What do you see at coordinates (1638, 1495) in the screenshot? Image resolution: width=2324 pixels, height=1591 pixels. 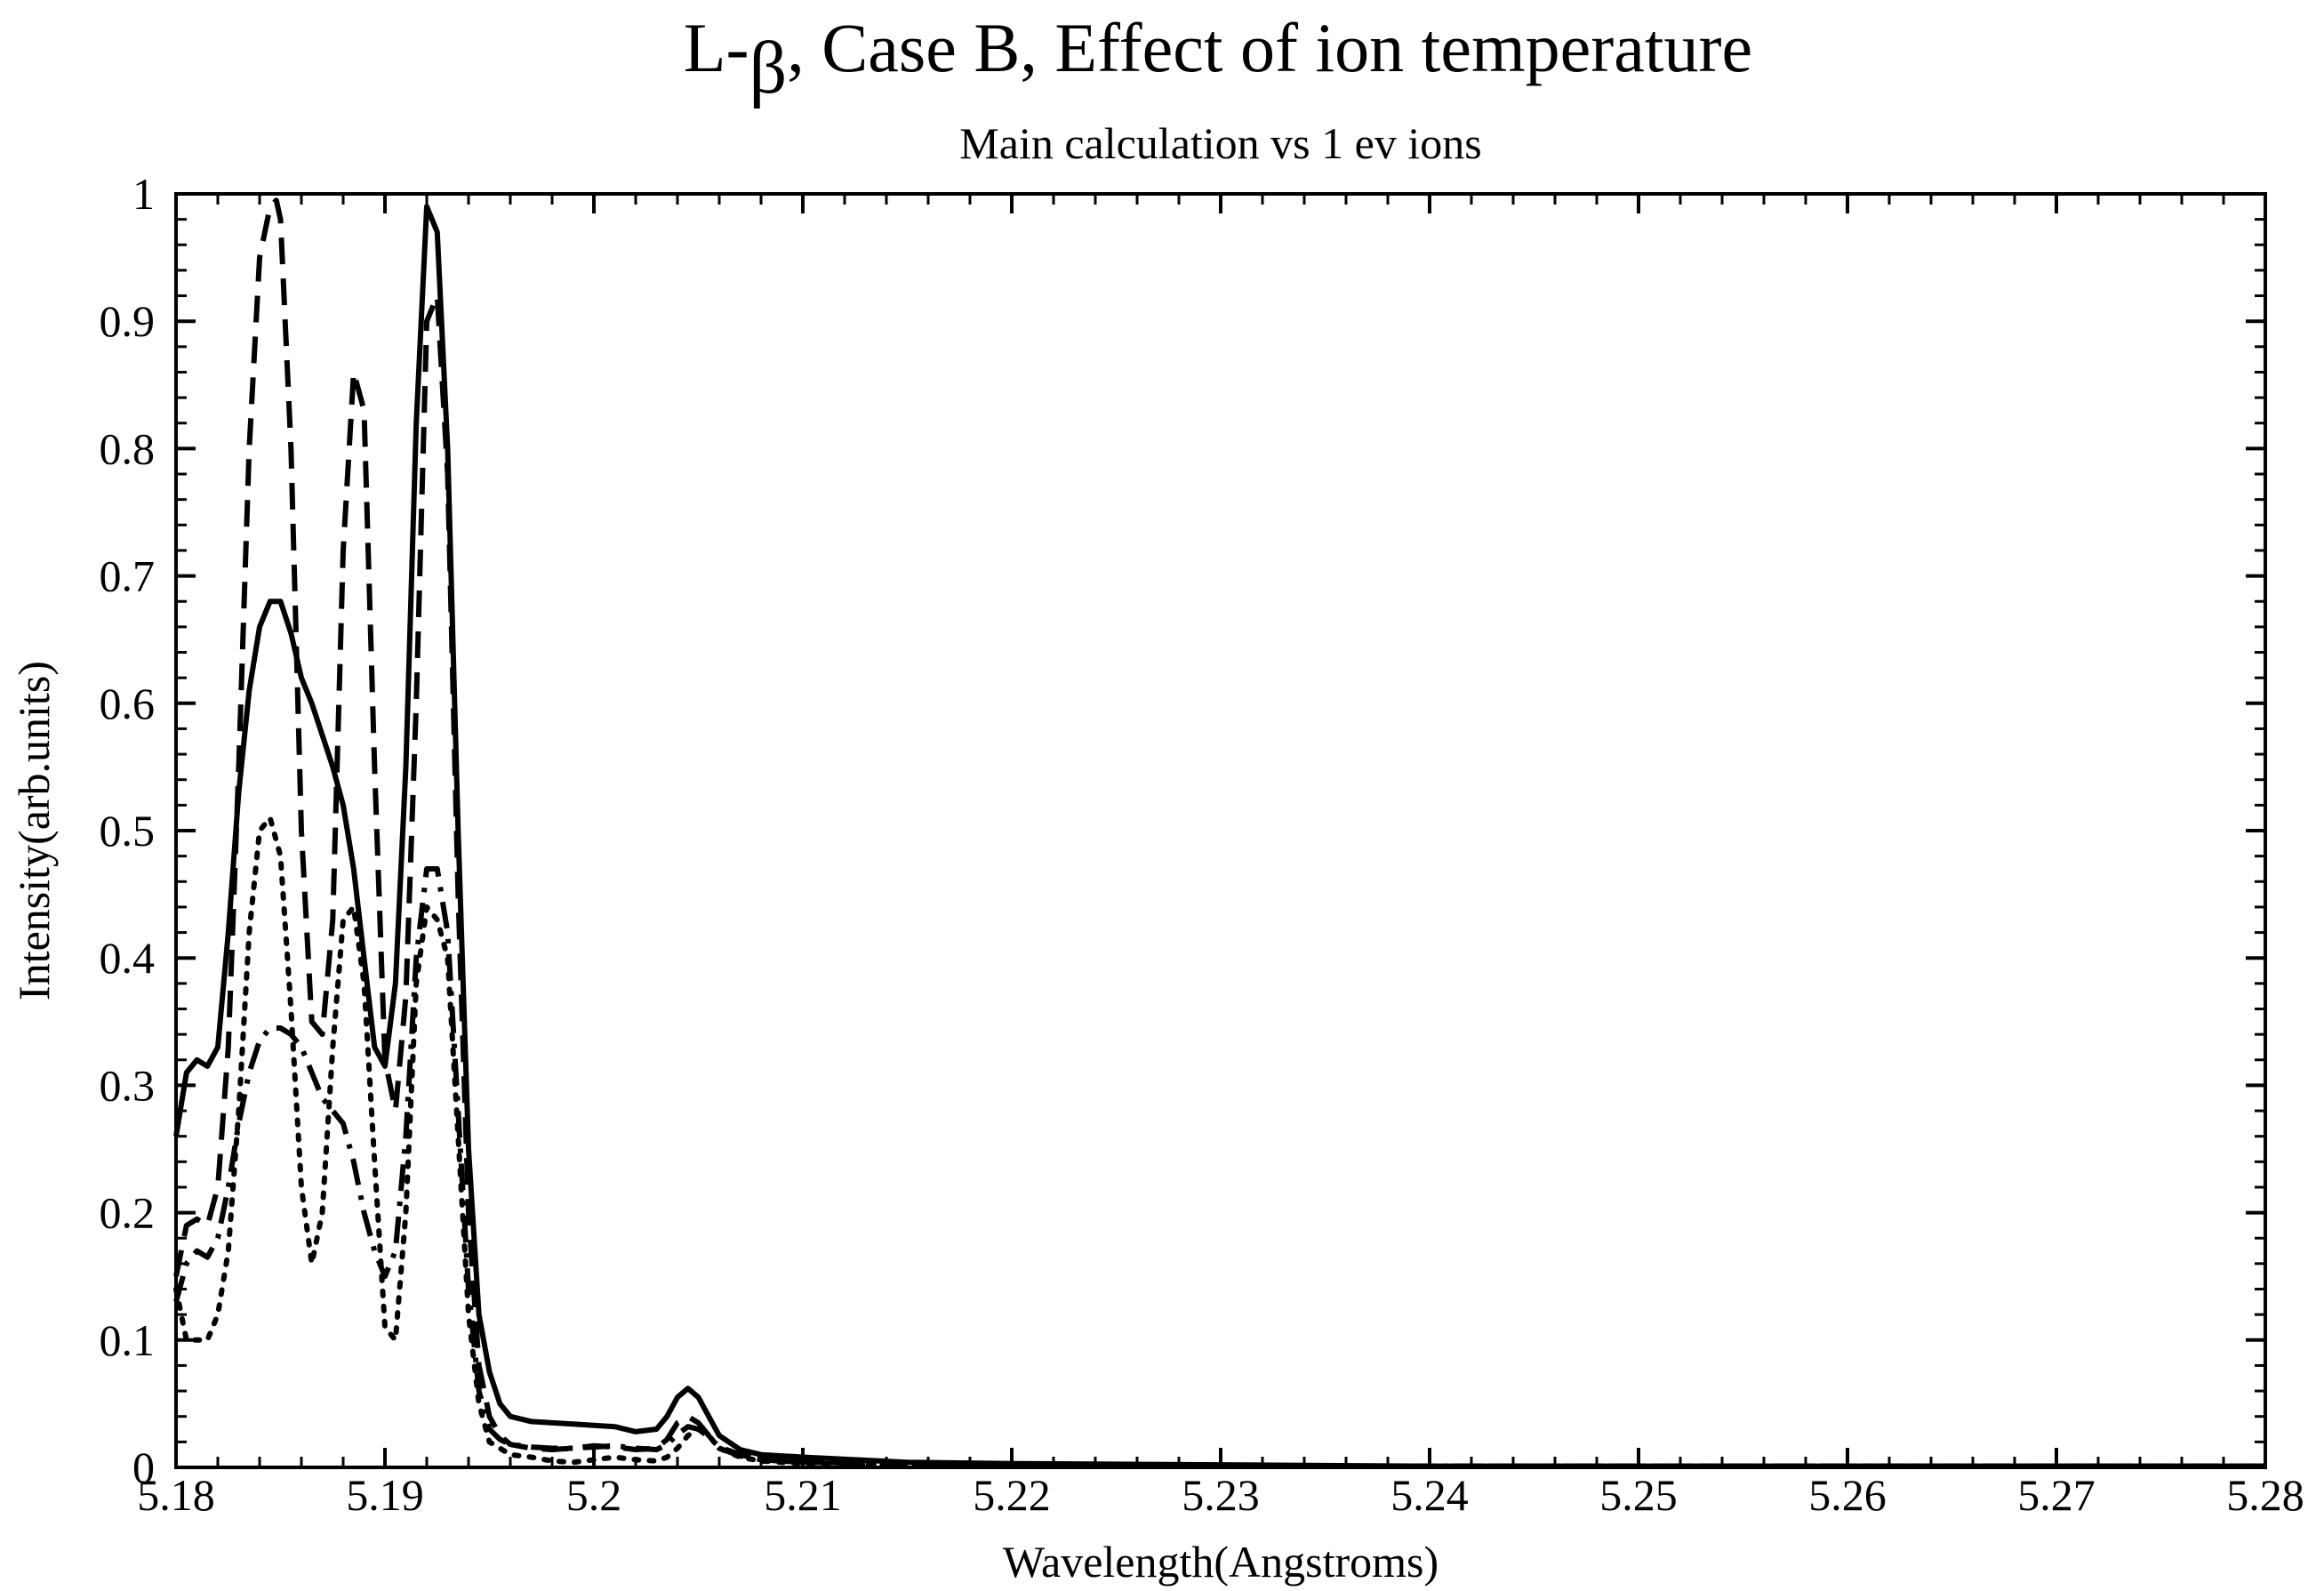 I see `x-tick-label: 5.25` at bounding box center [1638, 1495].